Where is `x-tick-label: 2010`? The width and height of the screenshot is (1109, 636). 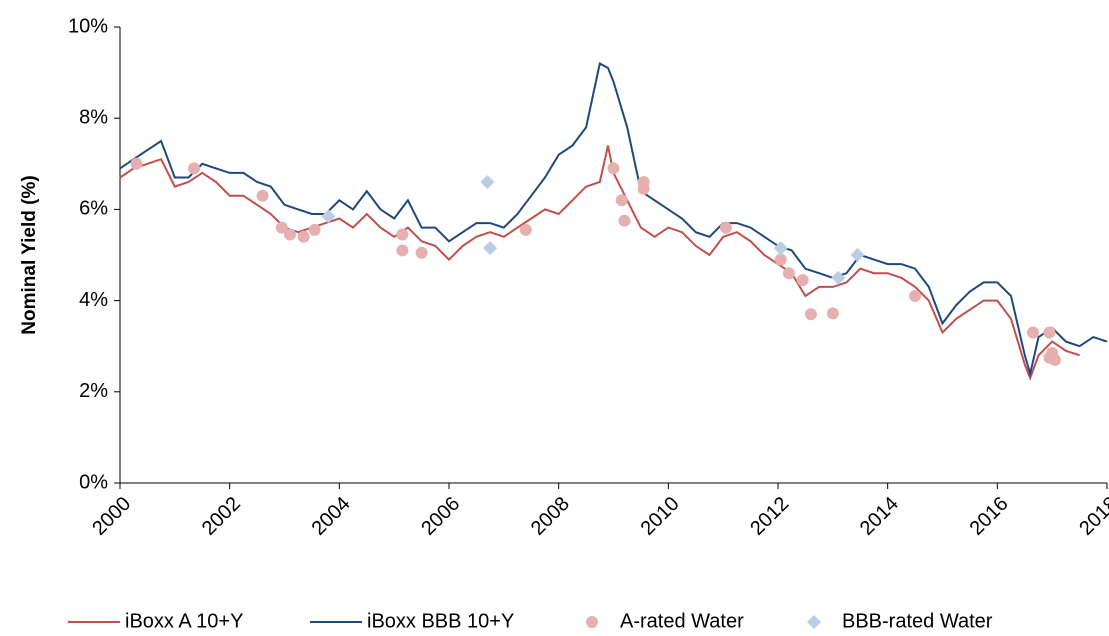 x-tick-label: 2010 is located at coordinates (660, 516).